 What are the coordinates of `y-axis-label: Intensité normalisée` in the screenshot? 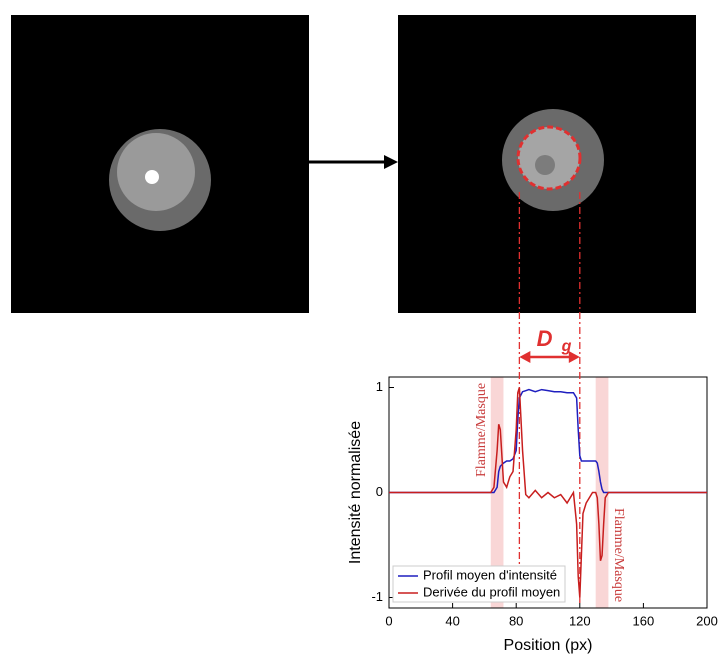 It's located at (355, 492).